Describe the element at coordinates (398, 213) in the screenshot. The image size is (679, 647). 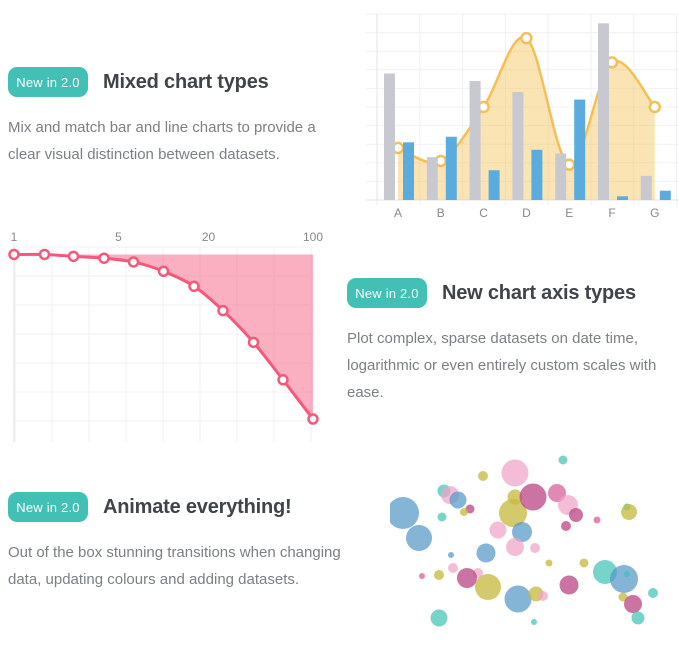
I see `svg-text: A` at that location.